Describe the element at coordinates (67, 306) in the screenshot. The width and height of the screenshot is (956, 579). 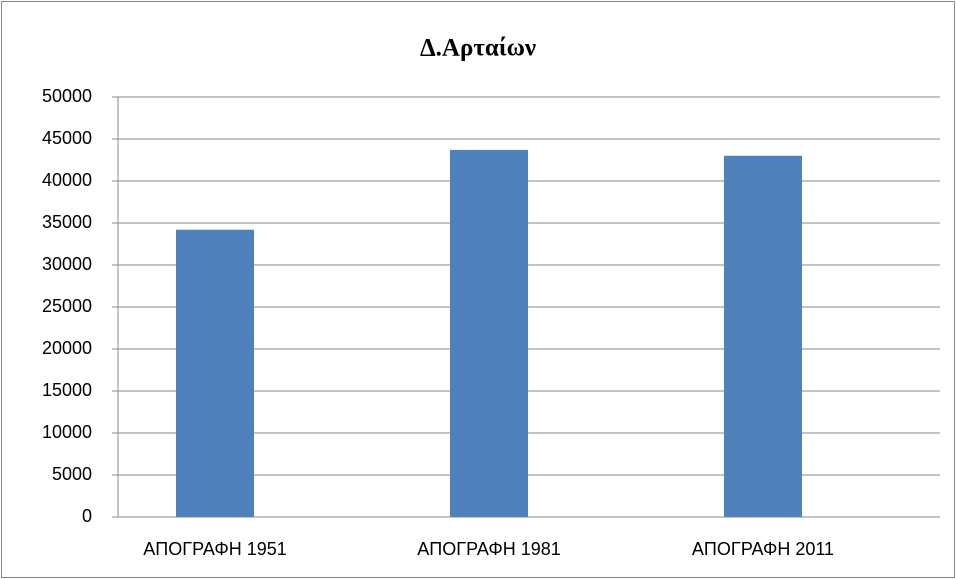
I see `y-tick-label: 25000` at that location.